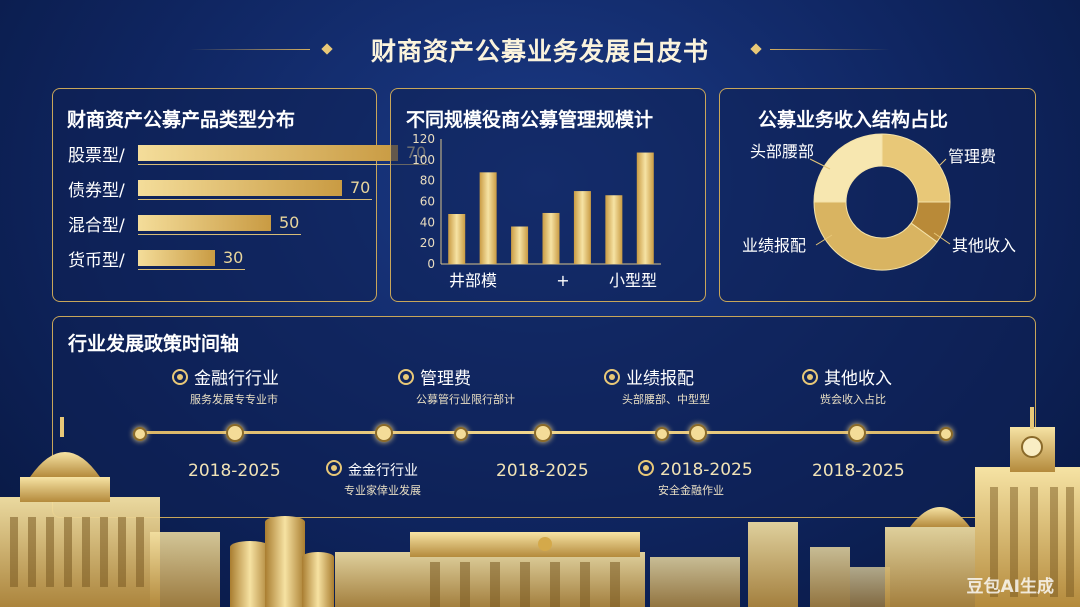  I want to click on timeline-event: 2018-2025 安全金融作业, so click(695, 479).